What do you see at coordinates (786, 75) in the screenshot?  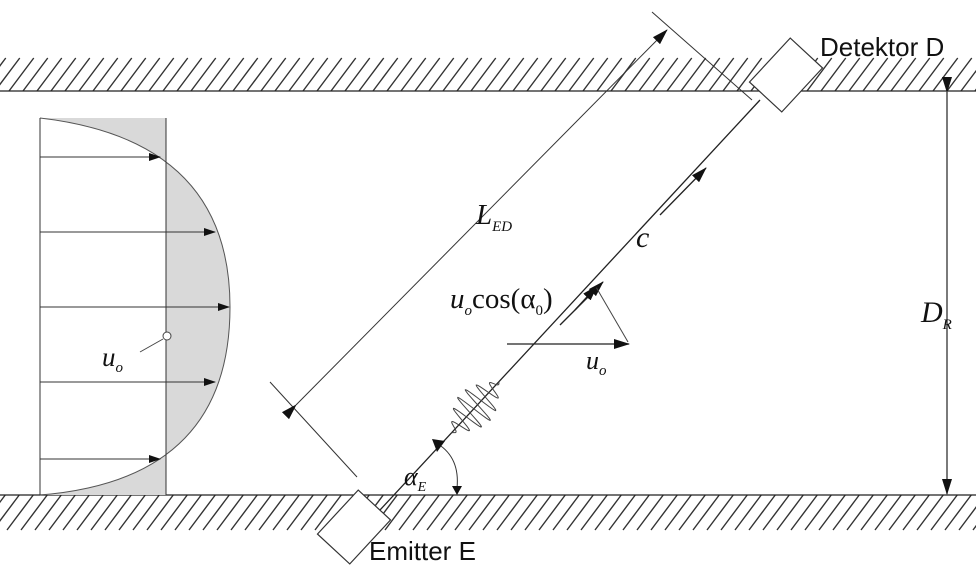 I see `detector-transducer` at bounding box center [786, 75].